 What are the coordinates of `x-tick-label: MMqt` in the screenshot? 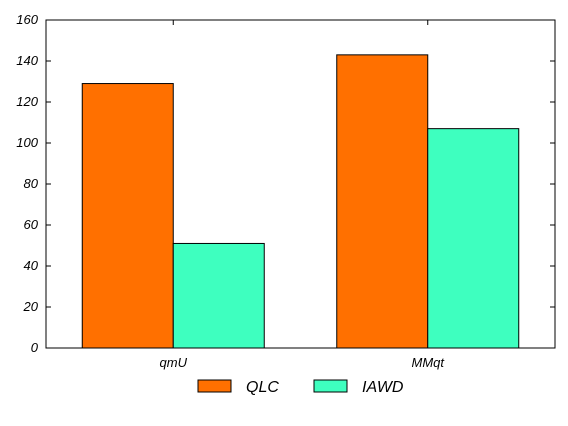 It's located at (429, 362).